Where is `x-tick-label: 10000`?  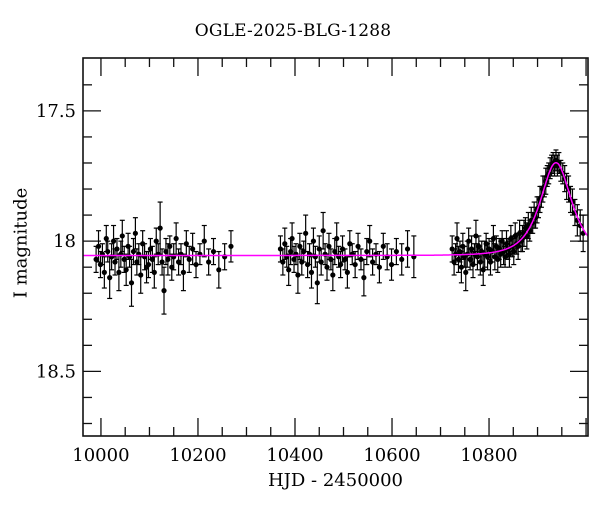
x-tick-label: 10000 is located at coordinates (100, 455).